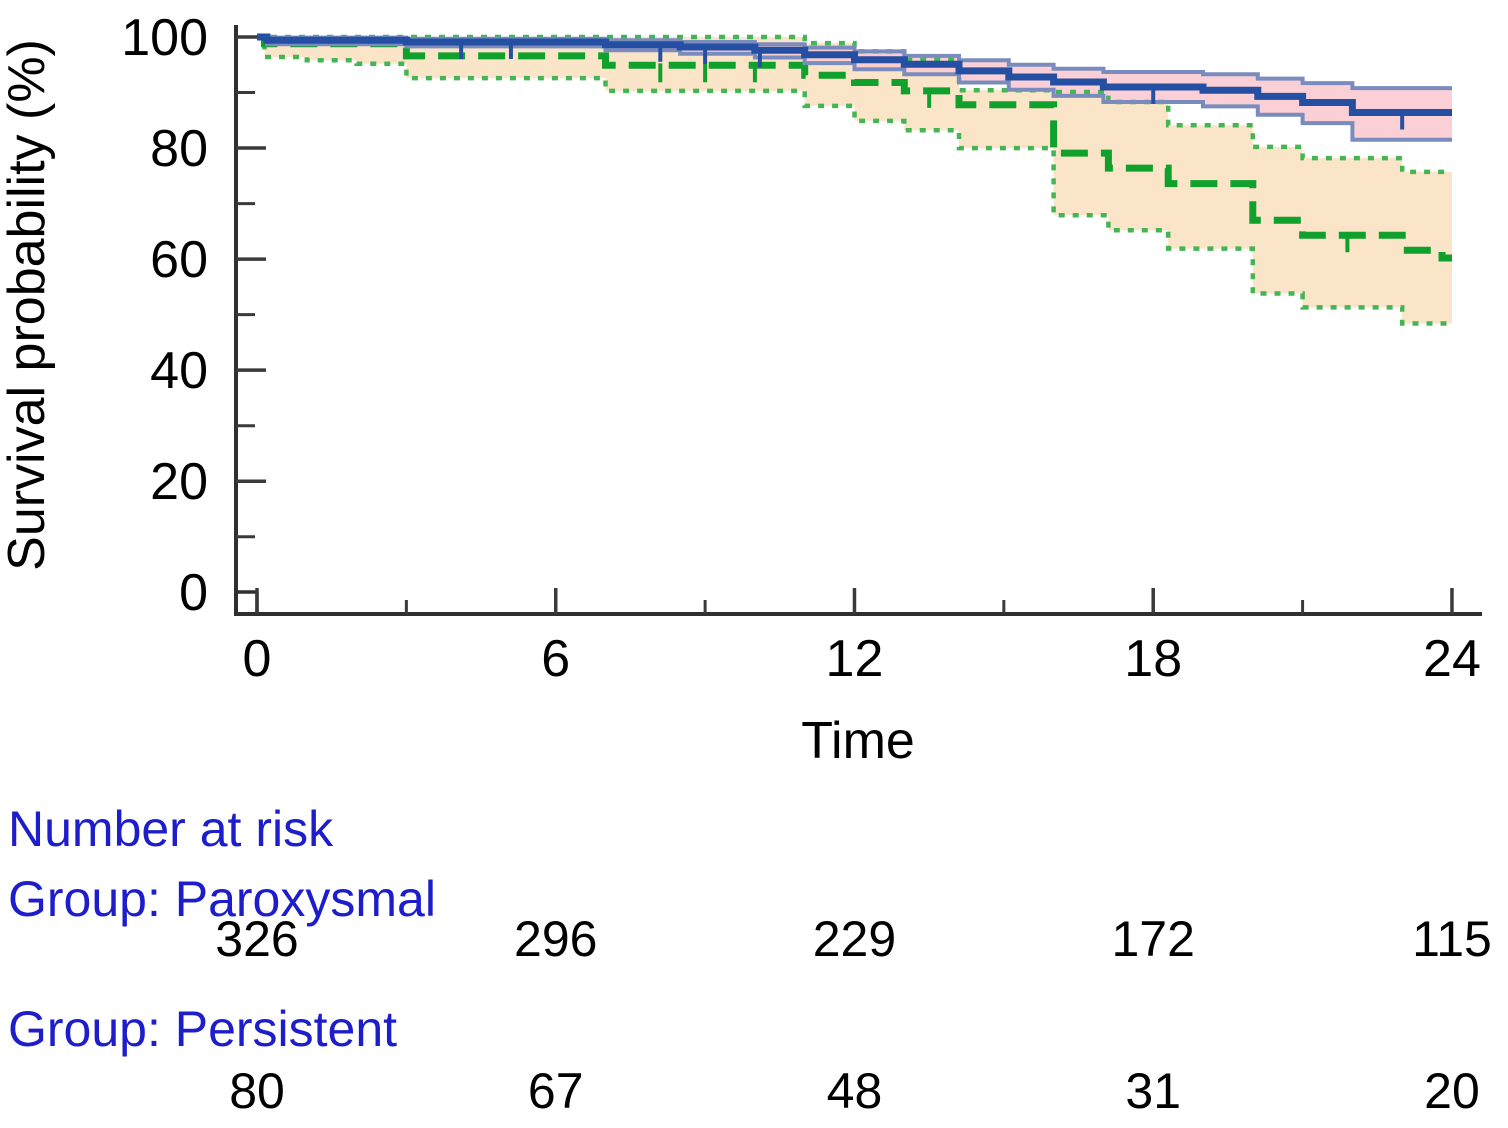 The image size is (1508, 1128). I want to click on y-tick-label: 100, so click(164, 38).